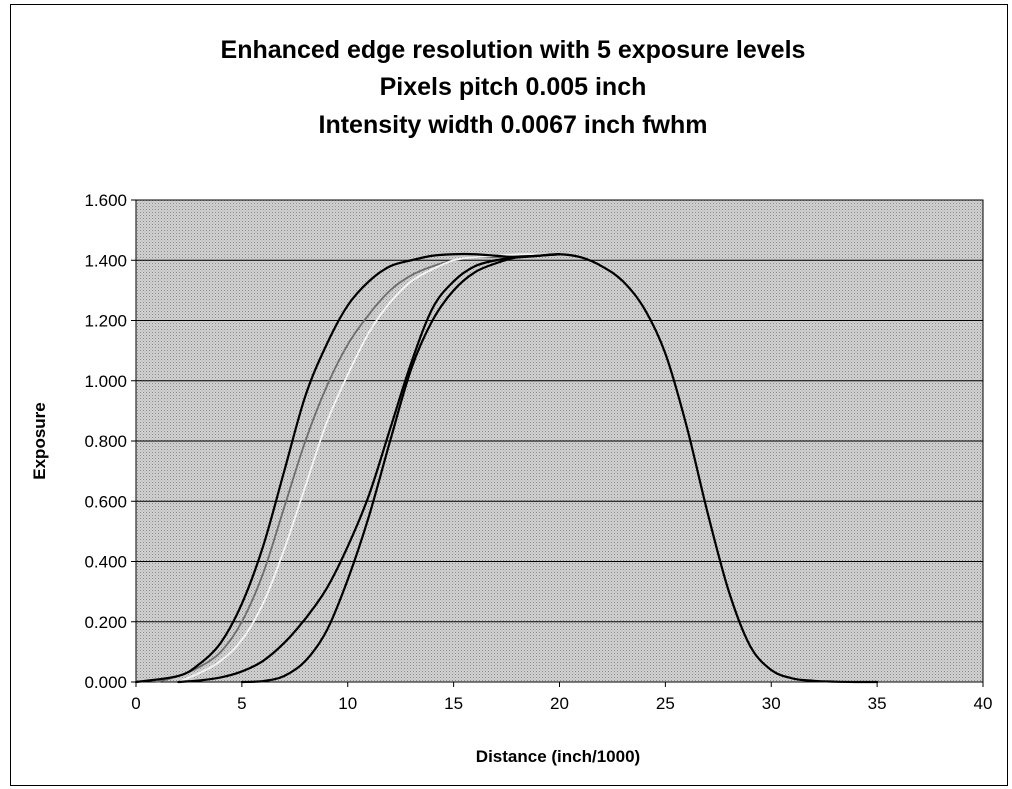 Image resolution: width=1012 pixels, height=789 pixels. I want to click on x-tick-label: 0, so click(135, 703).